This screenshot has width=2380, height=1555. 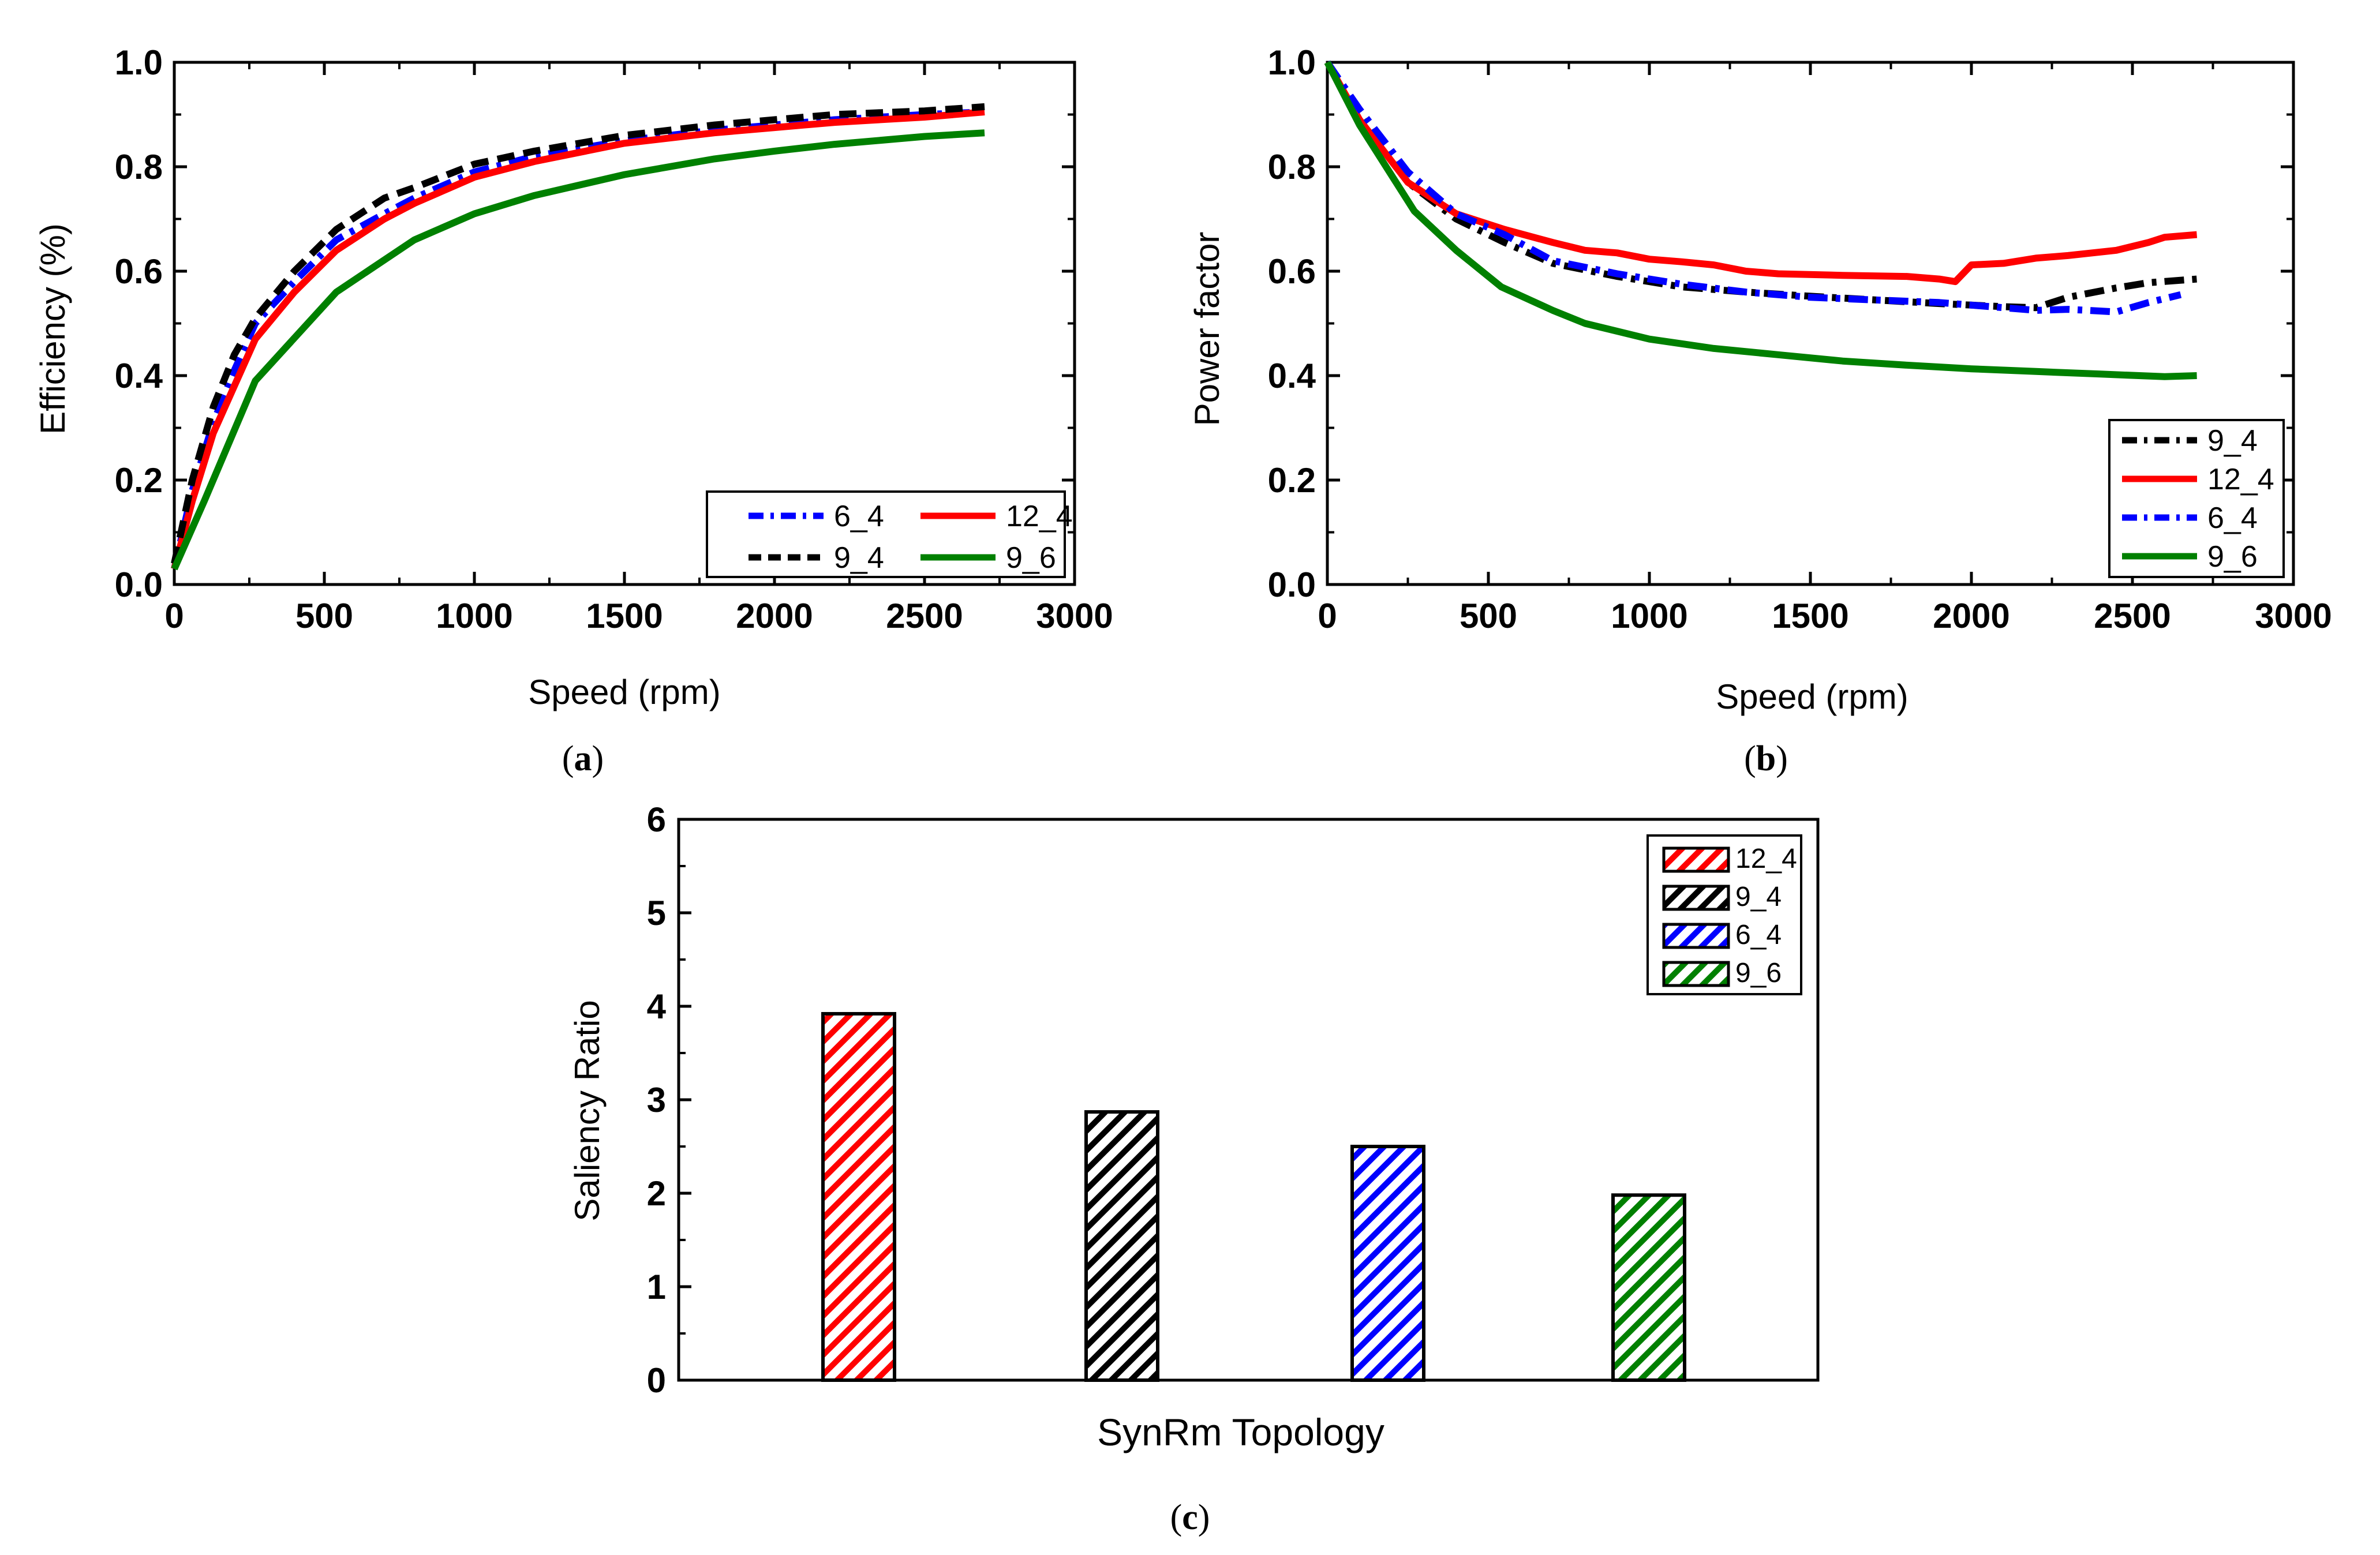 What do you see at coordinates (2132, 616) in the screenshot?
I see `power-factor-x-tick-label: 2500` at bounding box center [2132, 616].